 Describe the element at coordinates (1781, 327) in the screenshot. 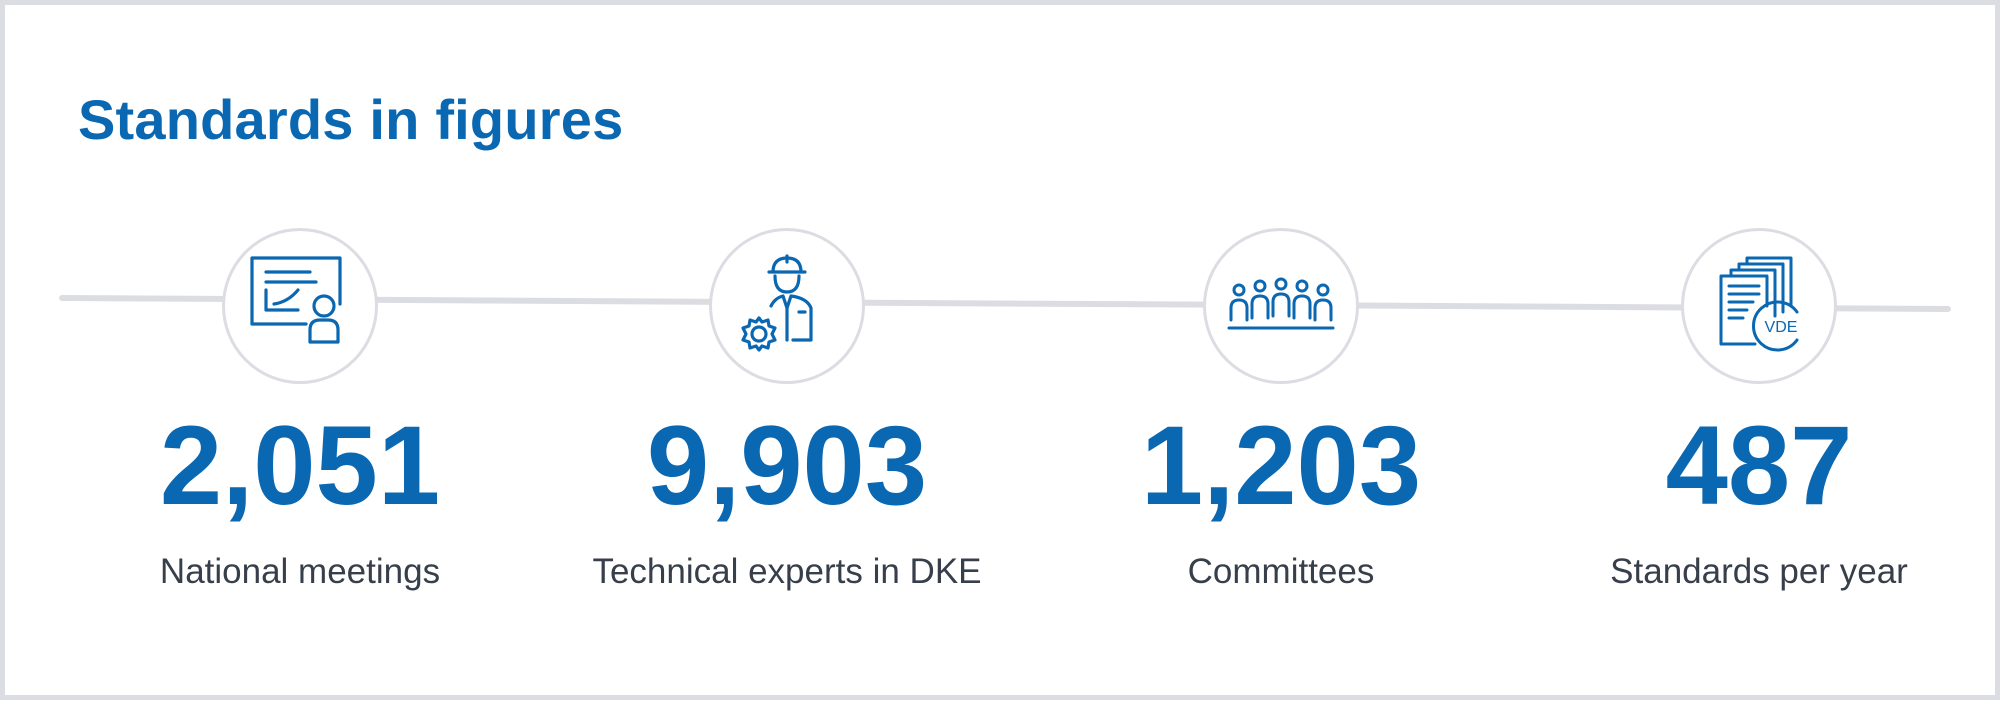

I see `svg-text: VDE` at that location.